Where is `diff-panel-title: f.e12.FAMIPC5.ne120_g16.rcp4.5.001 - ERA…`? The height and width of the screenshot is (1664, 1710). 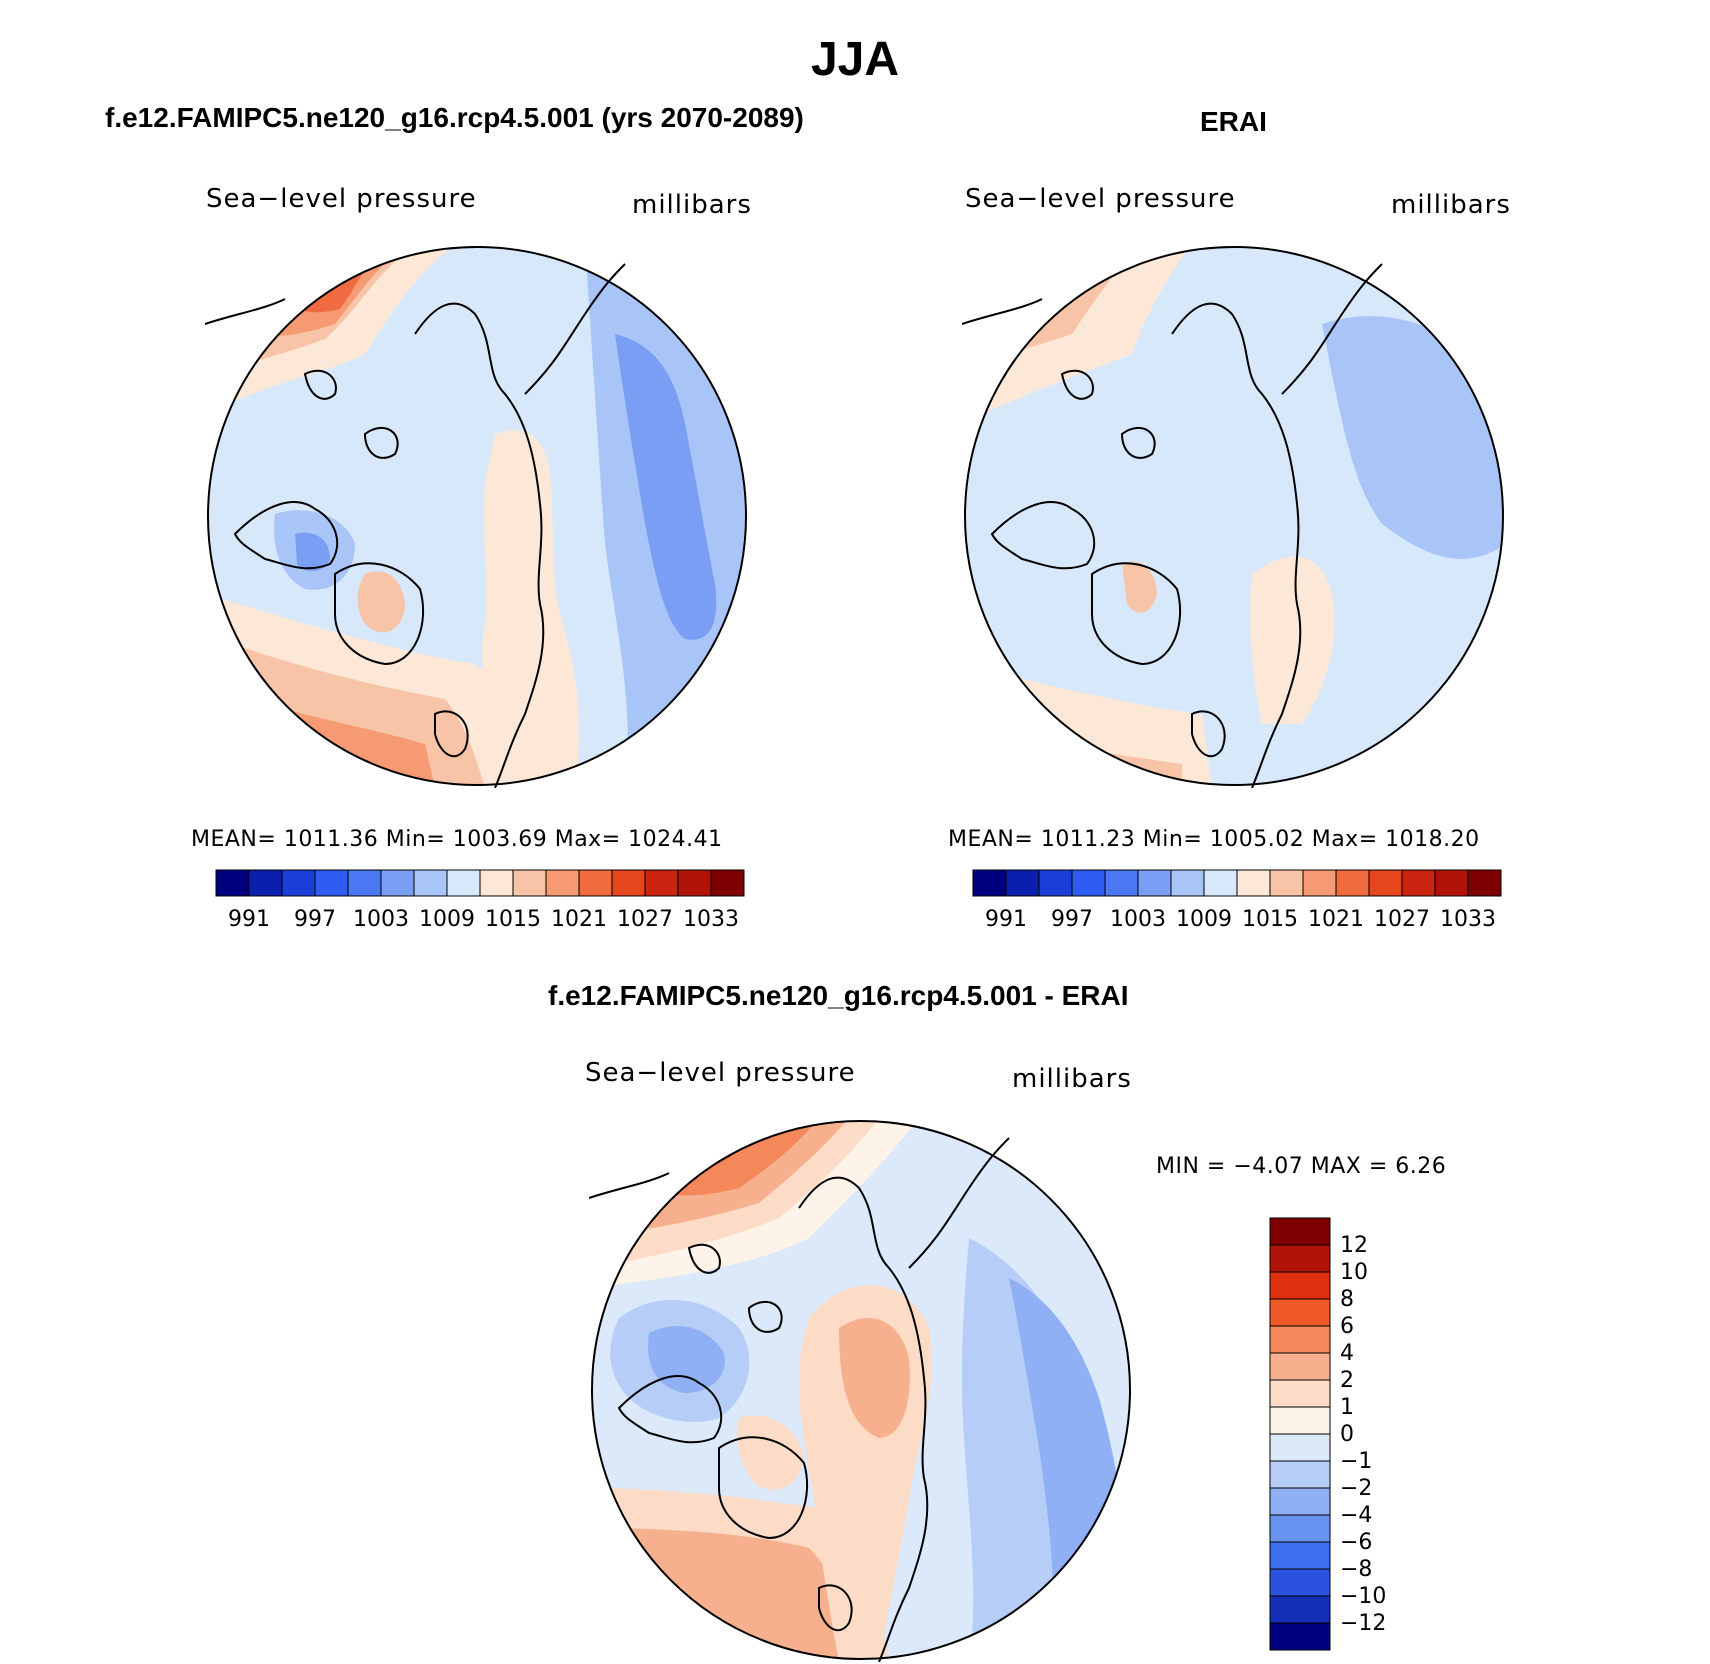 diff-panel-title: f.e12.FAMIPC5.ne120_g16.rcp4.5.001 - ERA… is located at coordinates (838, 995).